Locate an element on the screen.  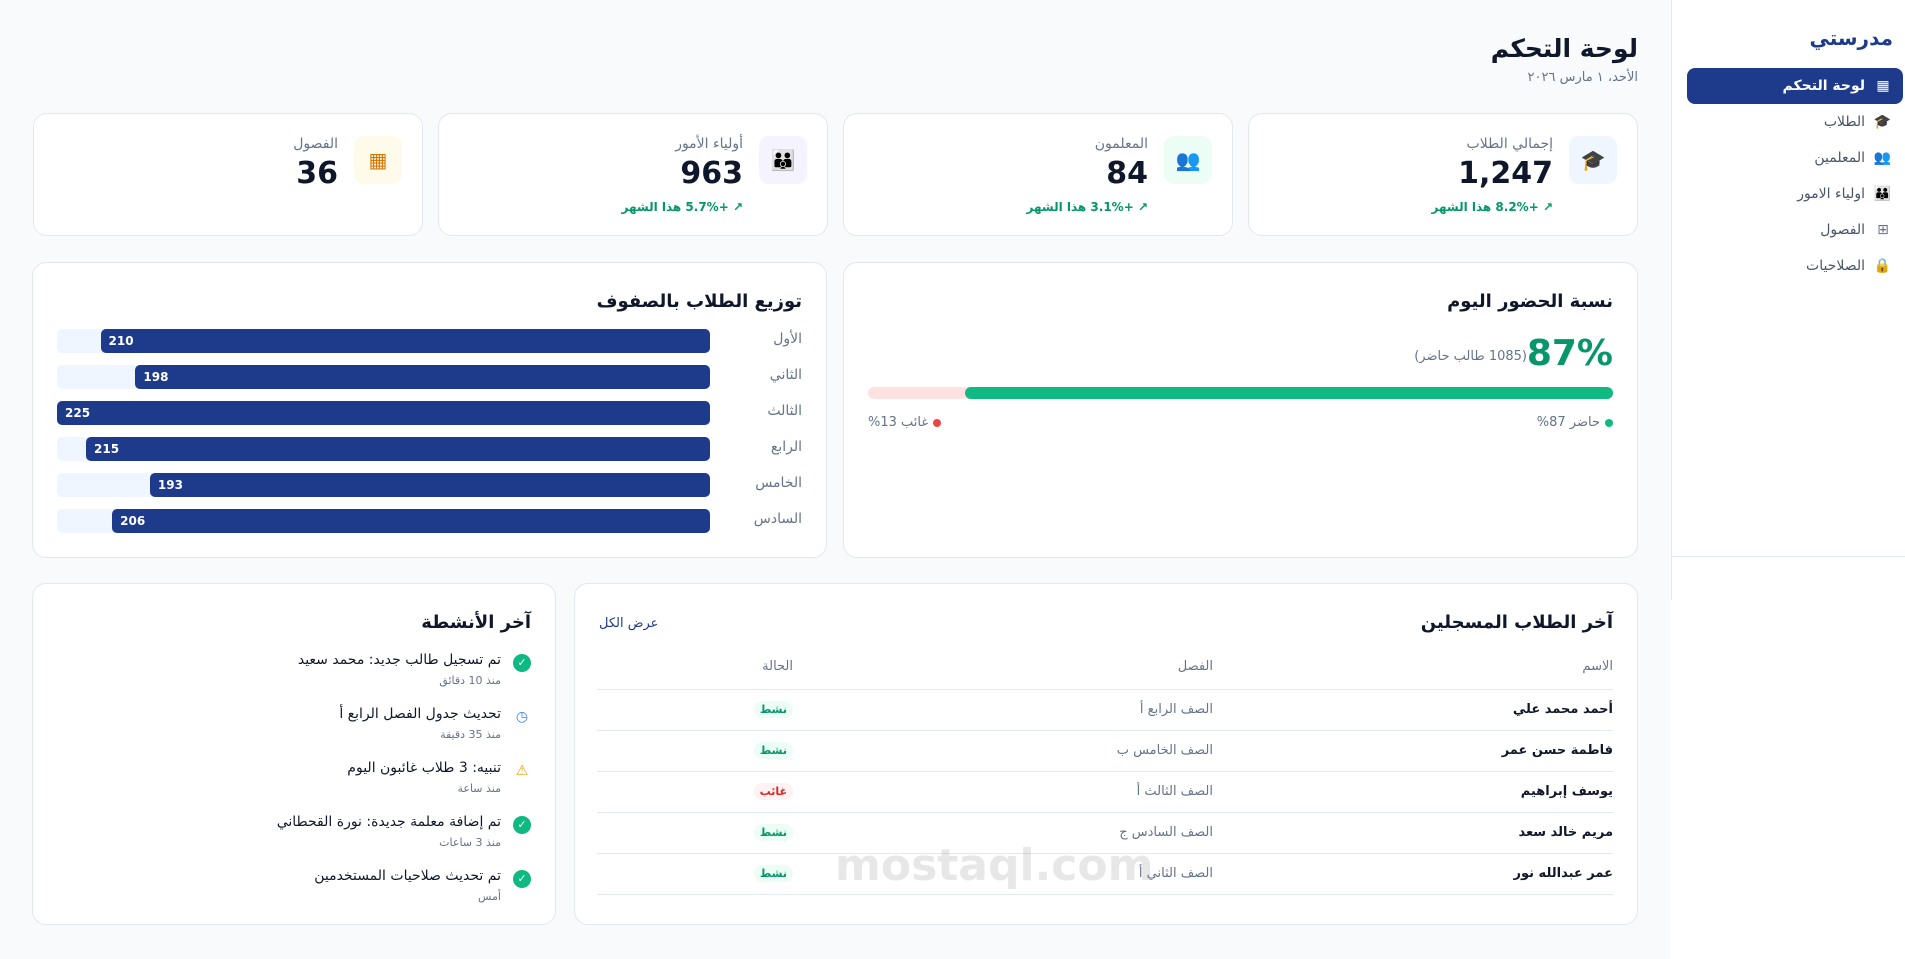
attendance-progress is located at coordinates (1240, 393).